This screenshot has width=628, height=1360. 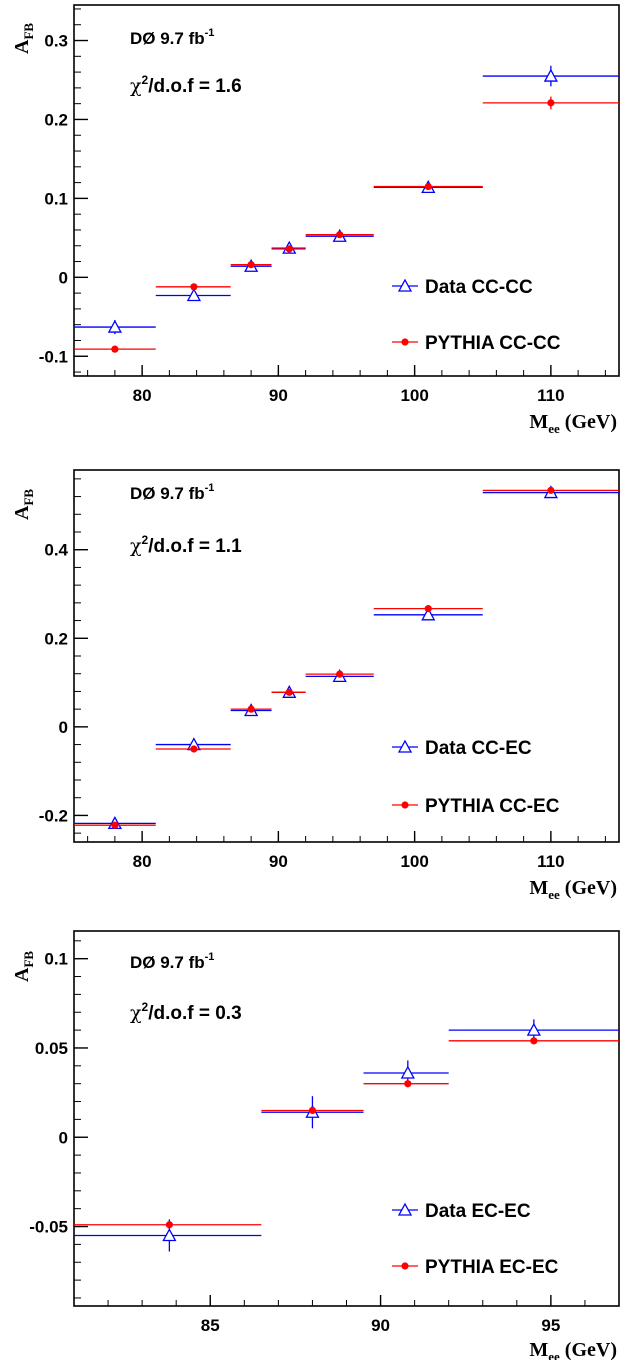 I want to click on legend-entry: PYTHIA CC-CC, so click(x=476, y=343).